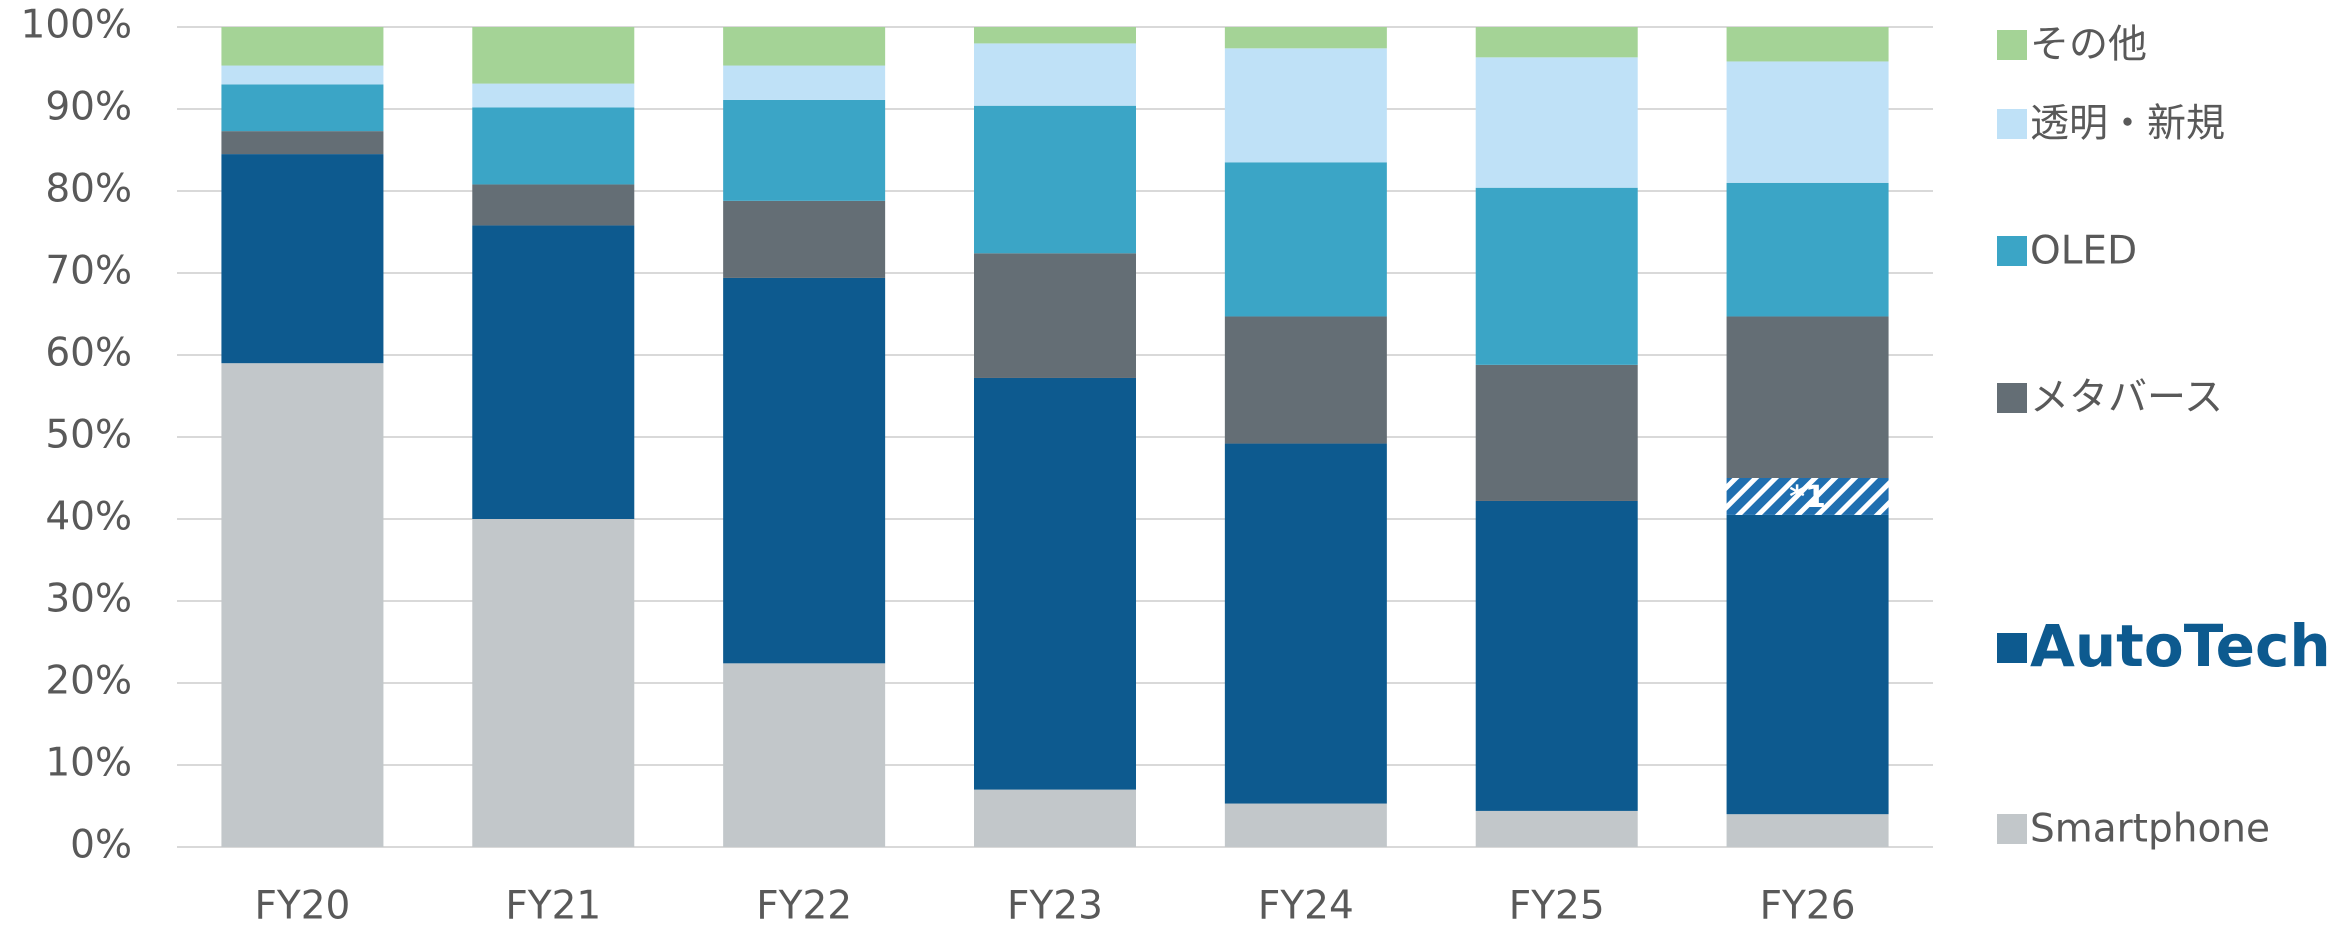 The height and width of the screenshot is (926, 2346). Describe the element at coordinates (2083, 251) in the screenshot. I see `legend-label: OLED` at that location.